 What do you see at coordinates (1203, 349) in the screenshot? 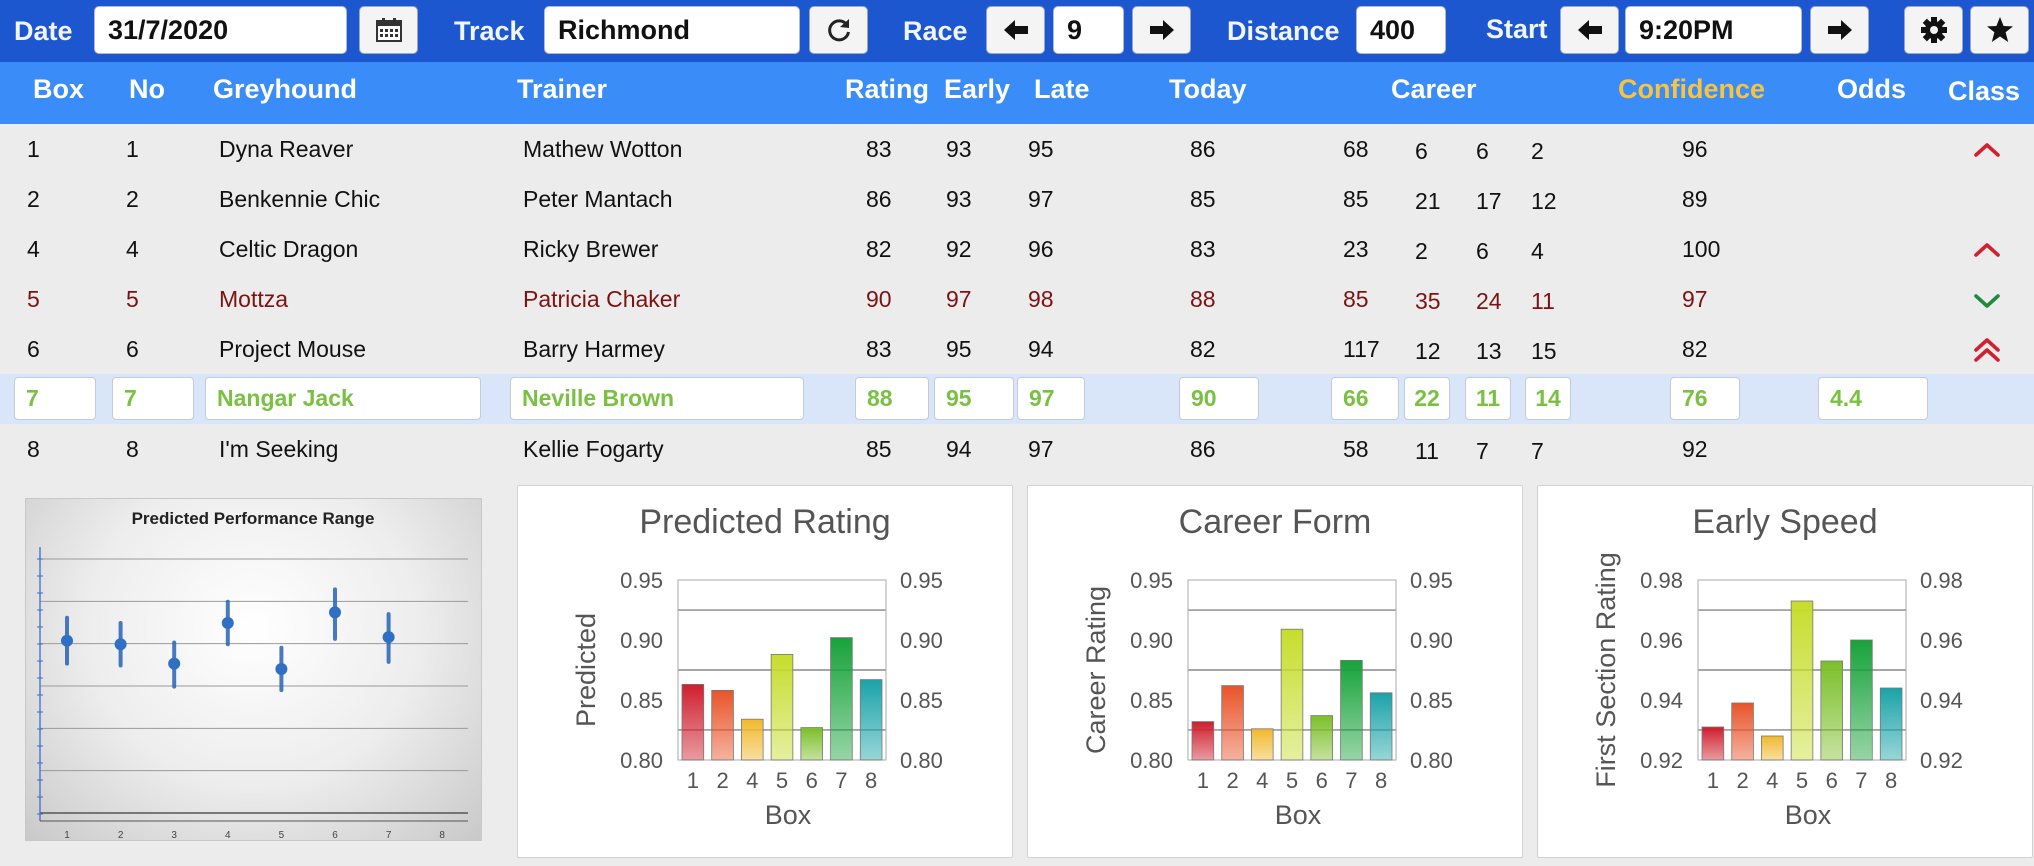
I see `cell-today: 82` at bounding box center [1203, 349].